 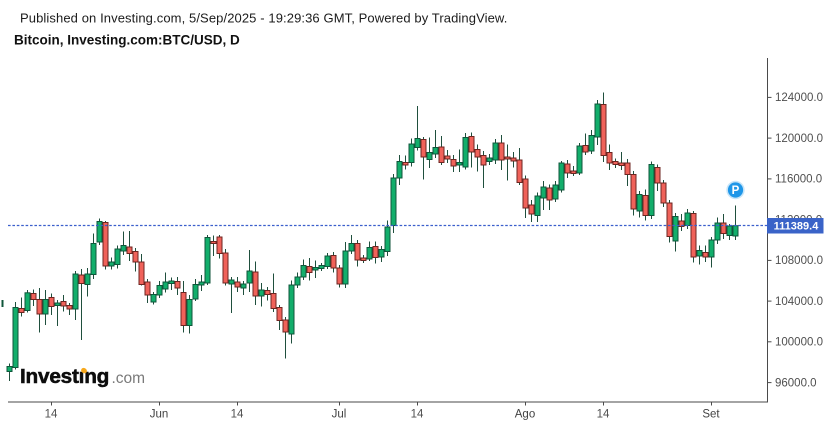 What do you see at coordinates (799, 261) in the screenshot?
I see `svg-text: 108000.0` at bounding box center [799, 261].